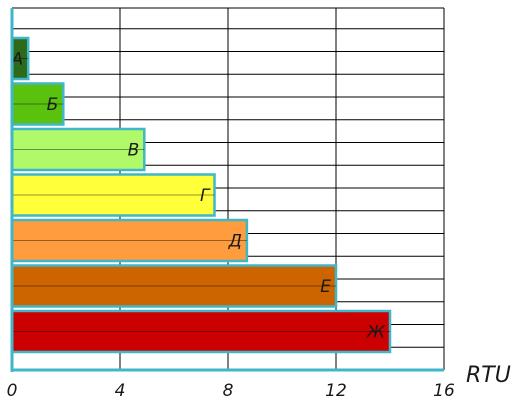 The image size is (520, 401). What do you see at coordinates (325, 287) in the screenshot?
I see `bar-label: Е` at bounding box center [325, 287].